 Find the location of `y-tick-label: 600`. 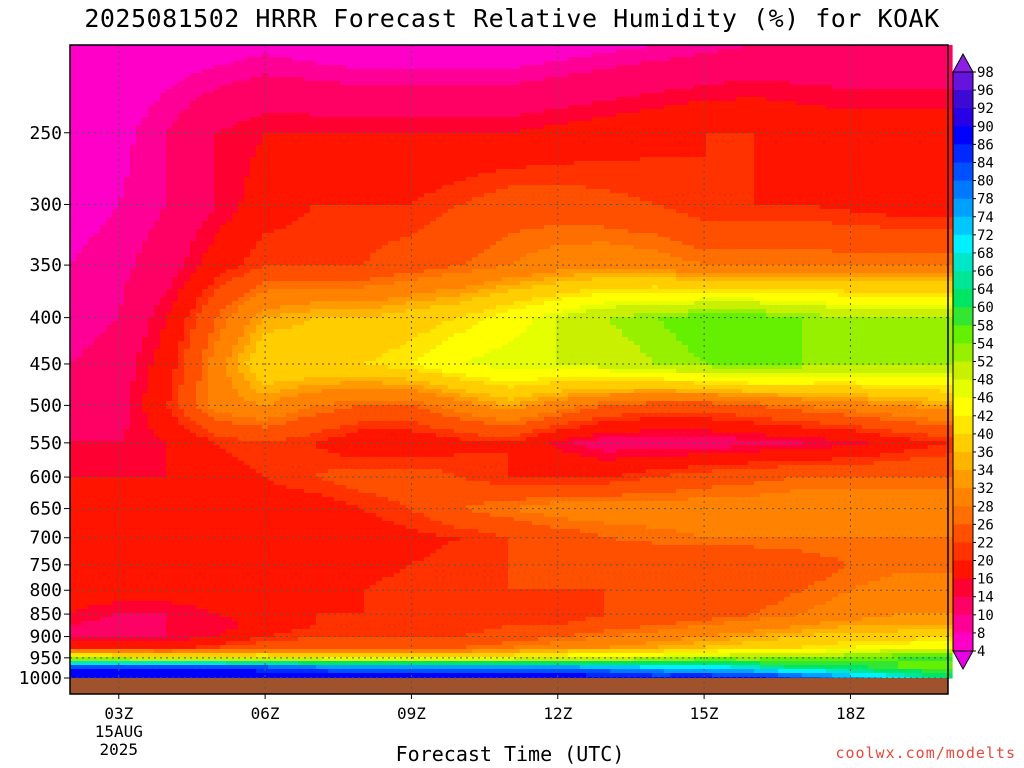

y-tick-label: 600 is located at coordinates (45, 477).